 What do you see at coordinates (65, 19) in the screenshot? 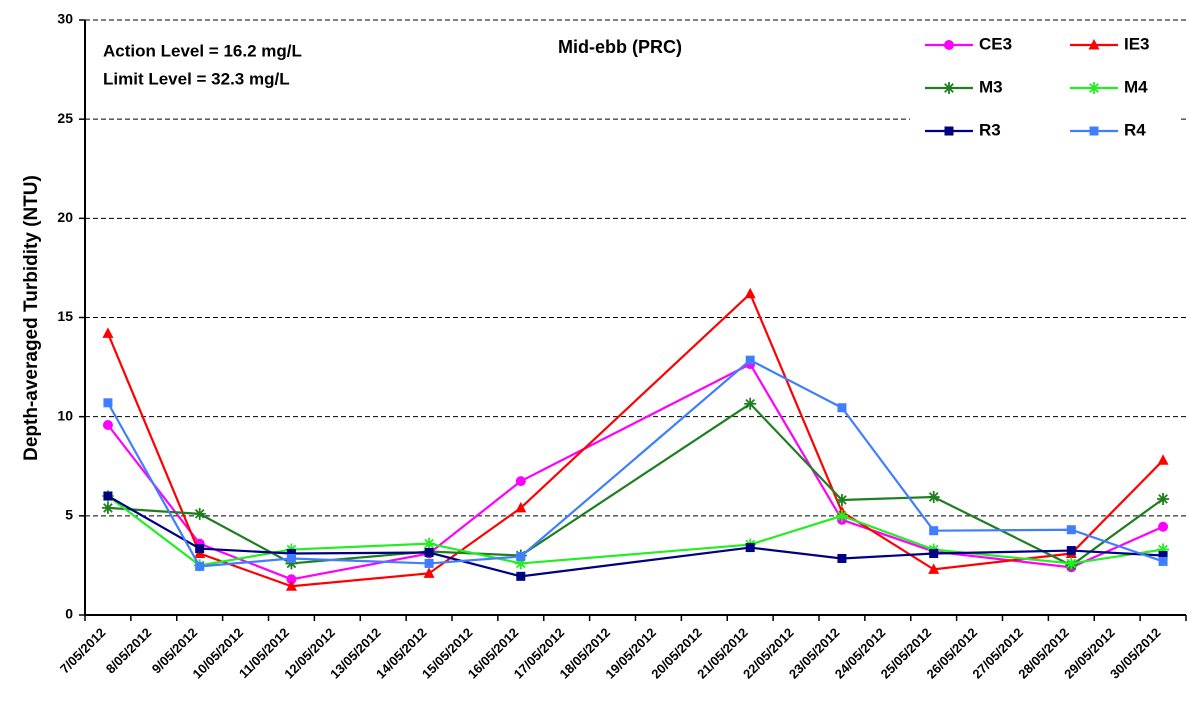
I see `y-tick-label: 30` at bounding box center [65, 19].